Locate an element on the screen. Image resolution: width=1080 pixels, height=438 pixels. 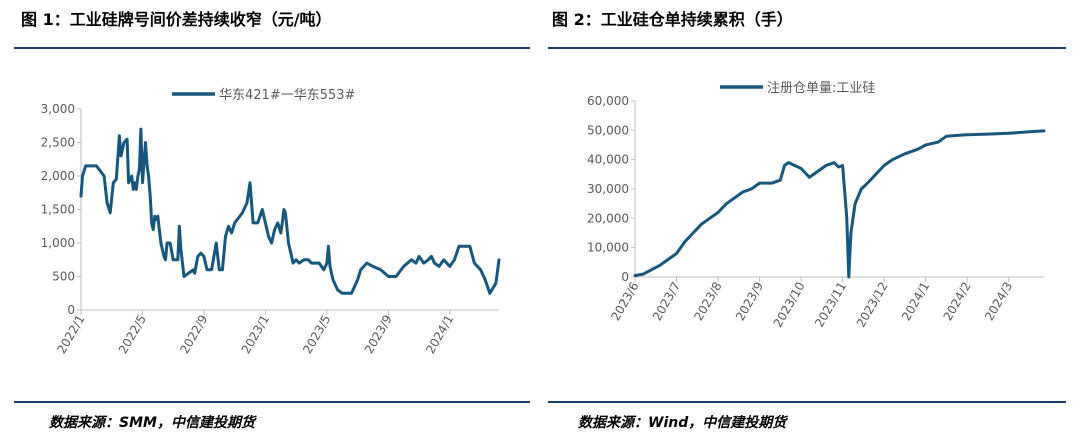
c1-legend-label: 华东421#一华东553# is located at coordinates (287, 95).